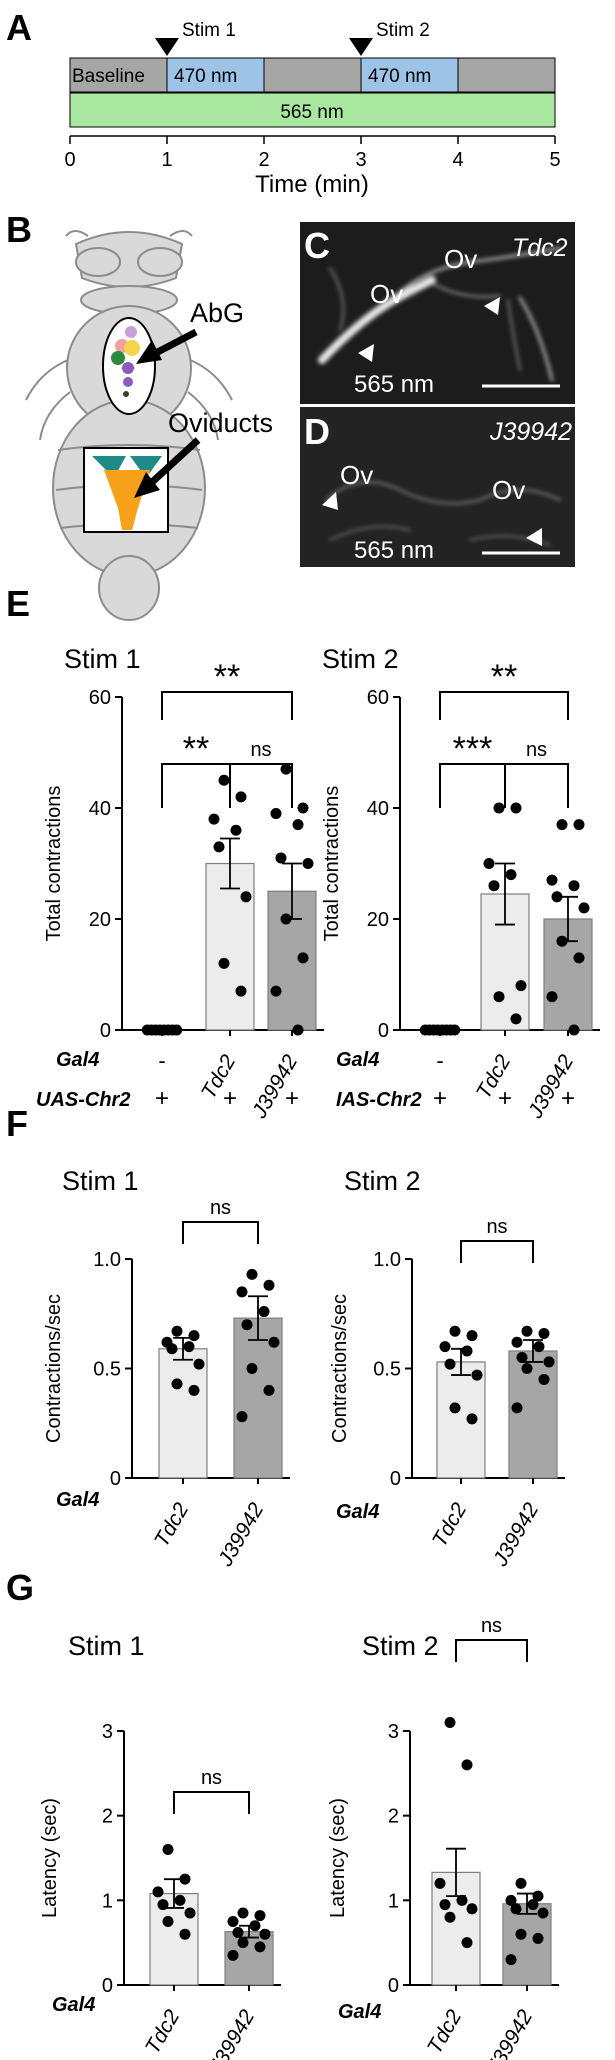  I want to click on time-ticks: 0 1 2 3 4 5, so click(312, 153).